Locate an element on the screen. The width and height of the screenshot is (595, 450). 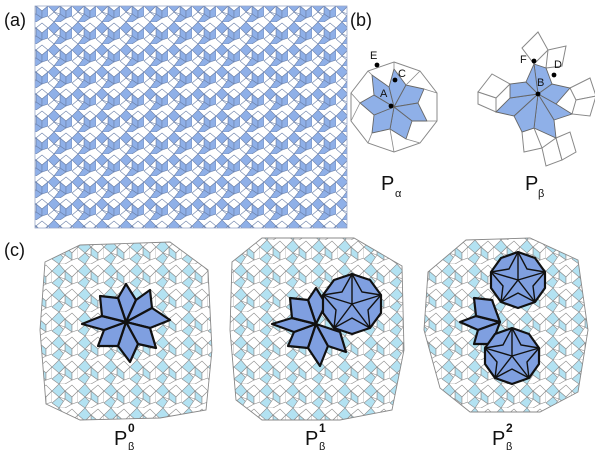
point-c-dot is located at coordinates (395, 80).